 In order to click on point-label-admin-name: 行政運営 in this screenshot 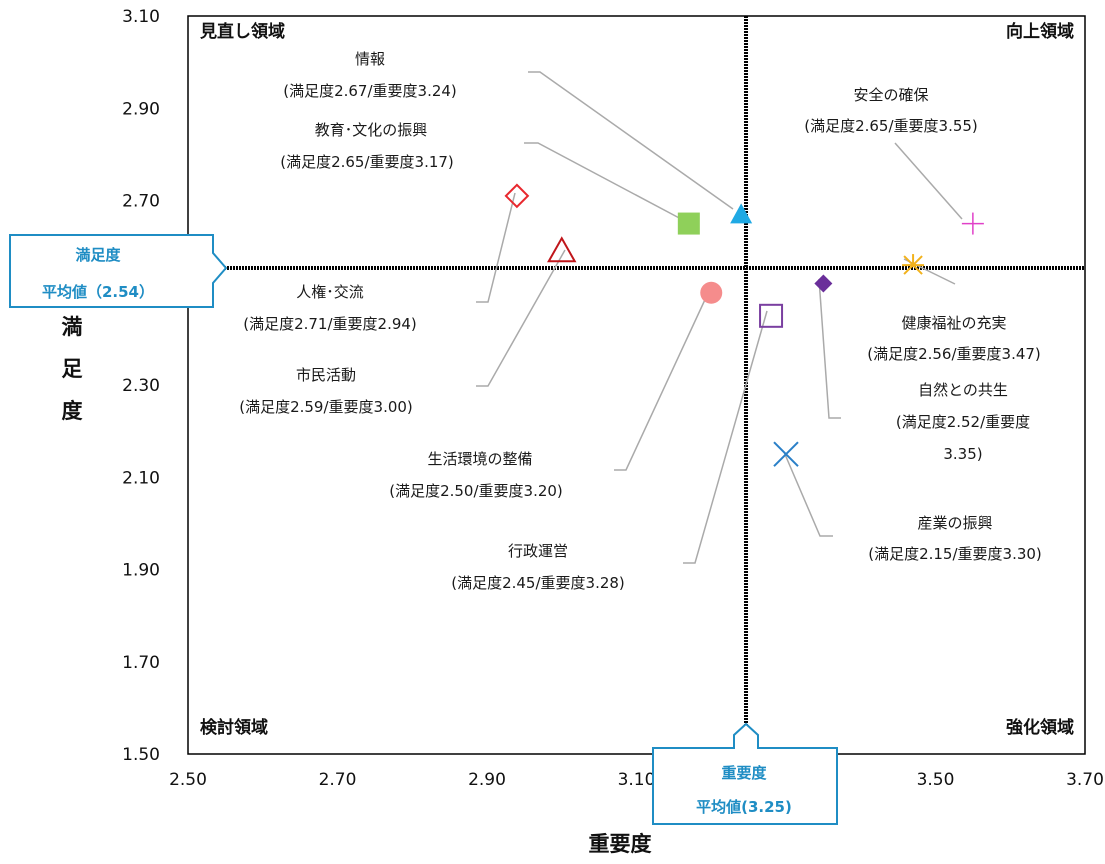, I will do `click(538, 551)`.